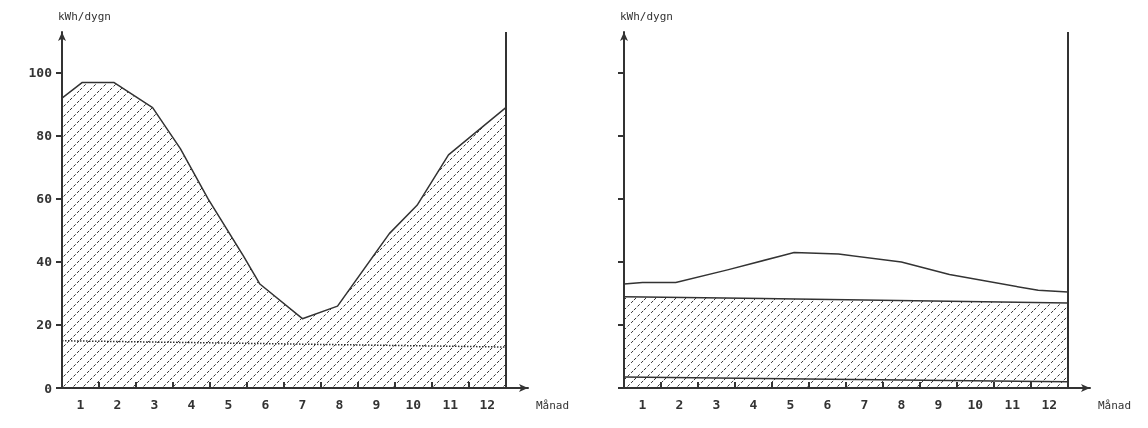 The height and width of the screenshot is (428, 1148). I want to click on y-tick-label: 40, so click(44, 262).